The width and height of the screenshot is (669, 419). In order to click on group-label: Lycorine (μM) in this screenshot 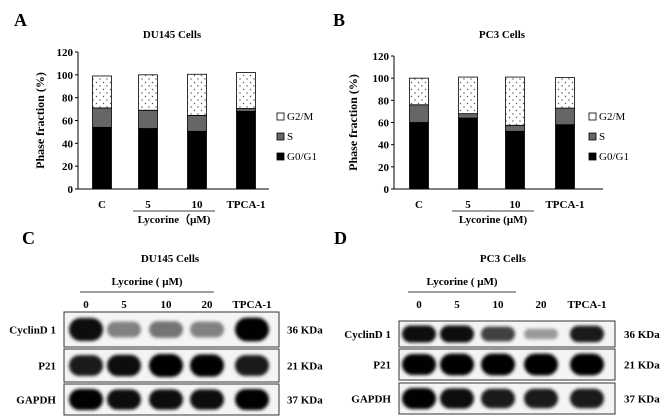, I will do `click(493, 220)`.